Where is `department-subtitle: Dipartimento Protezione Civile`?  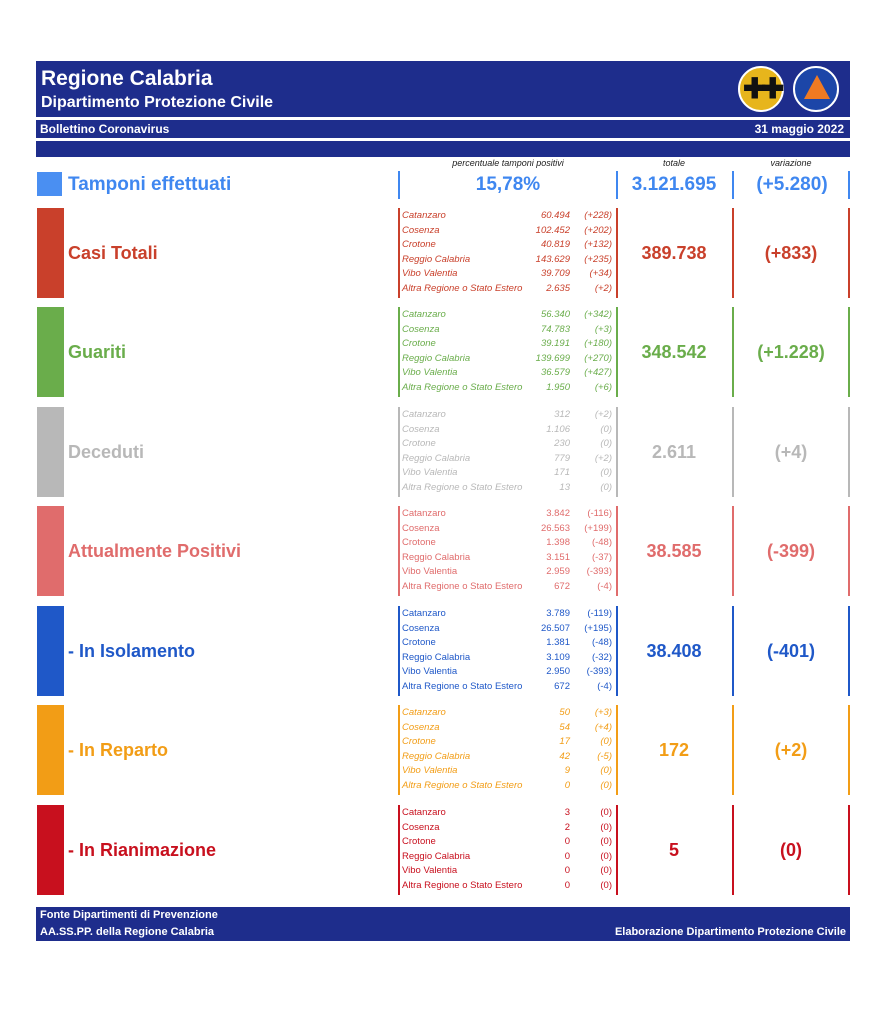 department-subtitle: Dipartimento Protezione Civile is located at coordinates (157, 102).